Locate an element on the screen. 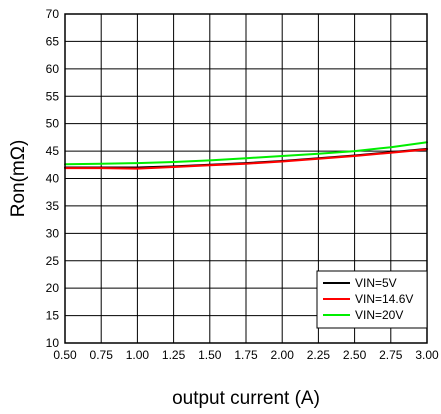 Image resolution: width=441 pixels, height=414 pixels. legend-label: VIN=20V is located at coordinates (379, 315).